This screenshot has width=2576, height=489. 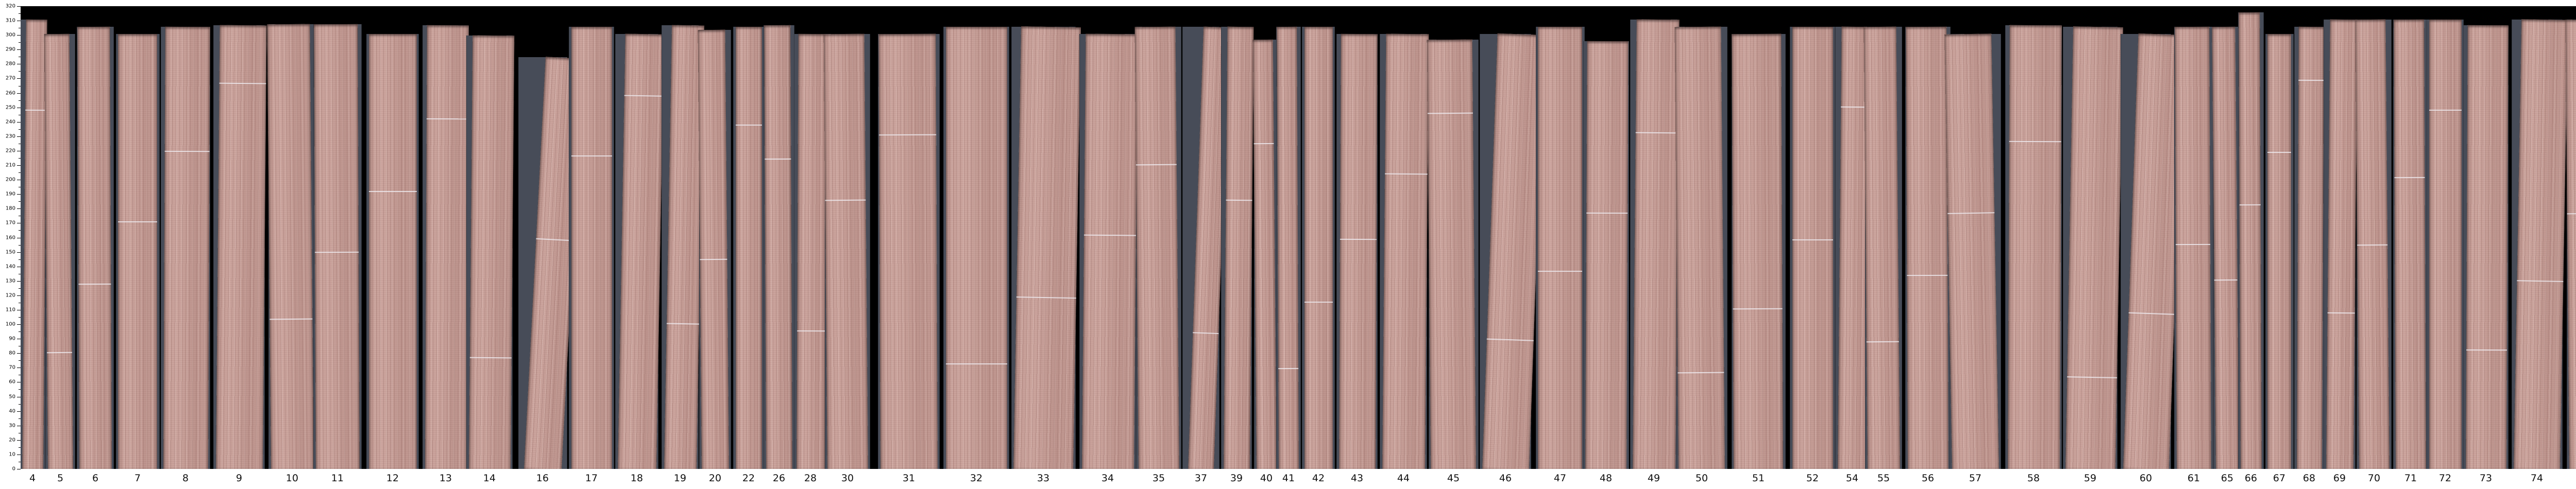 What do you see at coordinates (10, 324) in the screenshot?
I see `y-tick-label: 100` at bounding box center [10, 324].